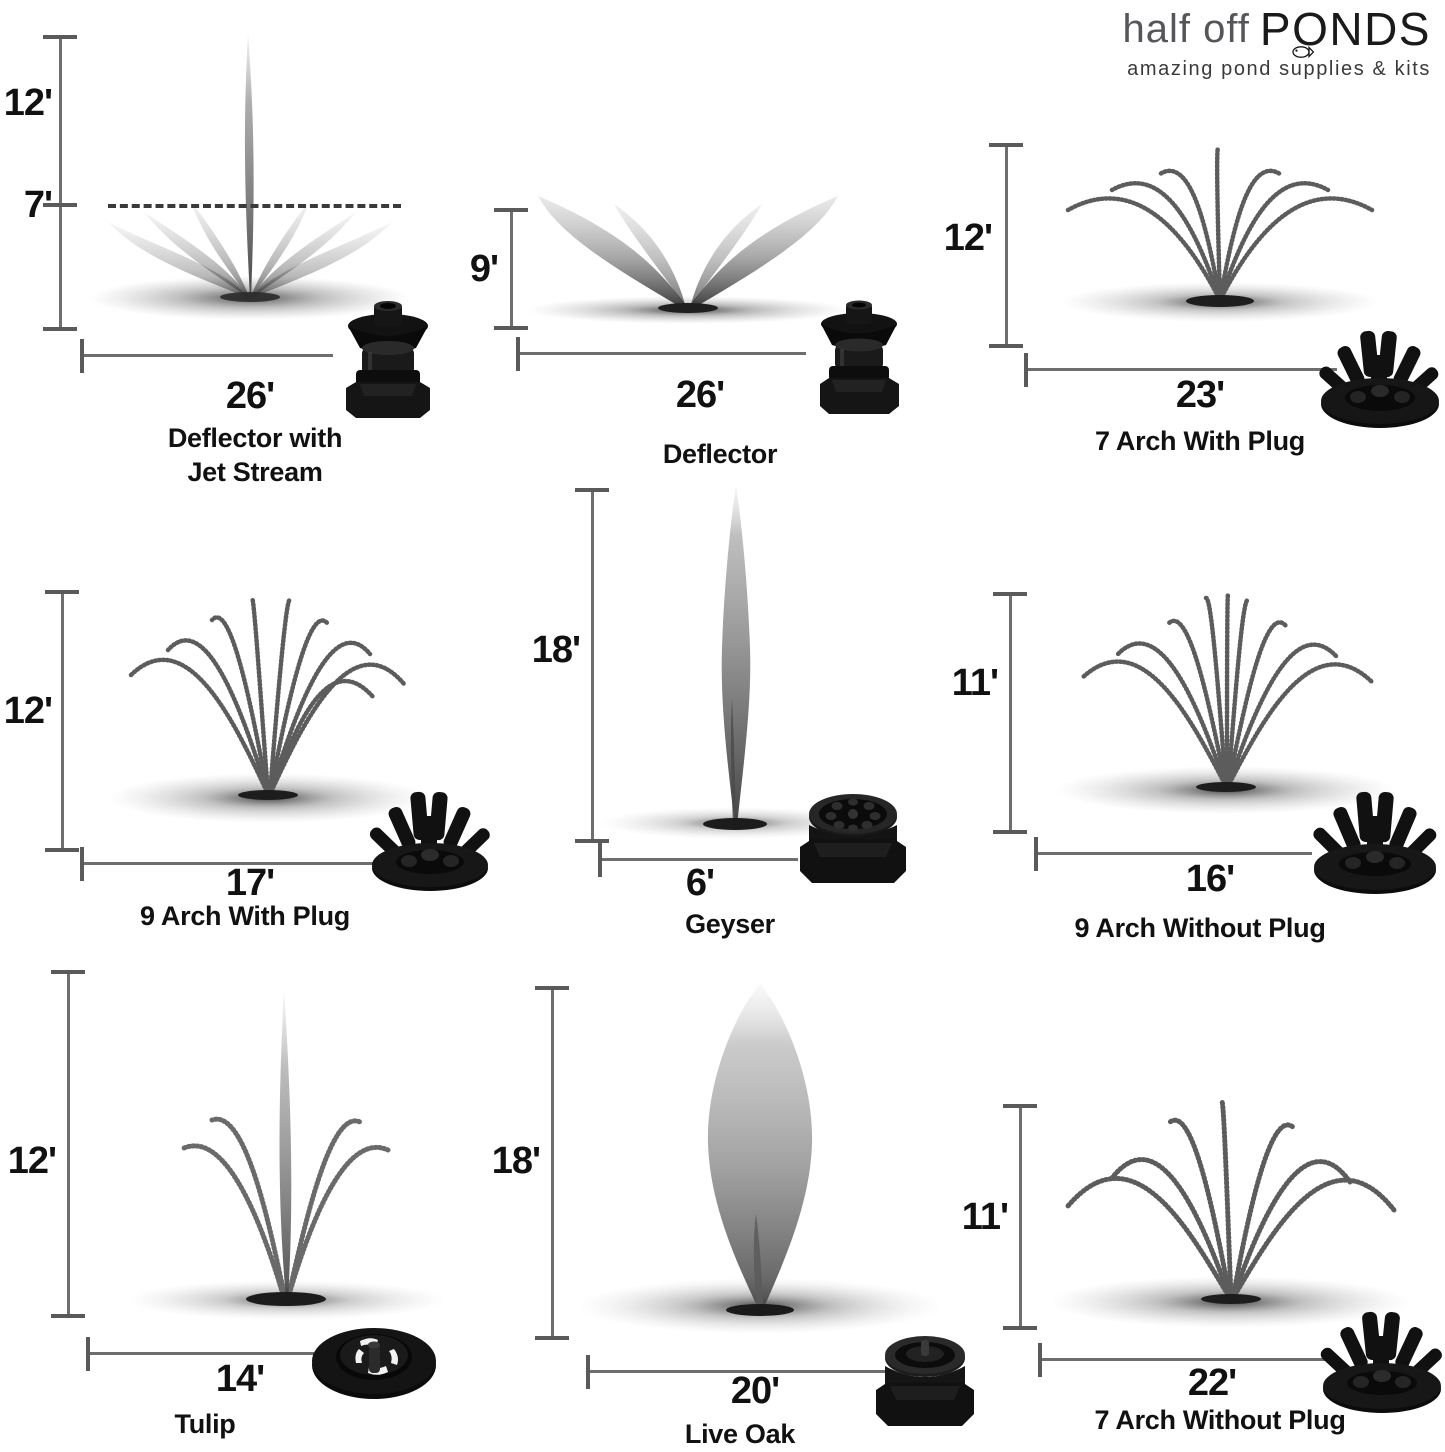 This screenshot has width=1445, height=1452. What do you see at coordinates (720, 454) in the screenshot?
I see `pattern-title: Deflector` at bounding box center [720, 454].